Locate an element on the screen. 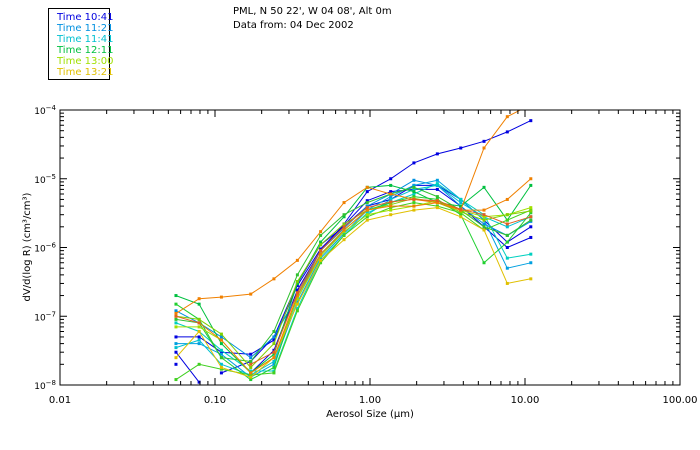 The height and width of the screenshot is (450, 700). x-tick-label: 0.01 is located at coordinates (60, 400).